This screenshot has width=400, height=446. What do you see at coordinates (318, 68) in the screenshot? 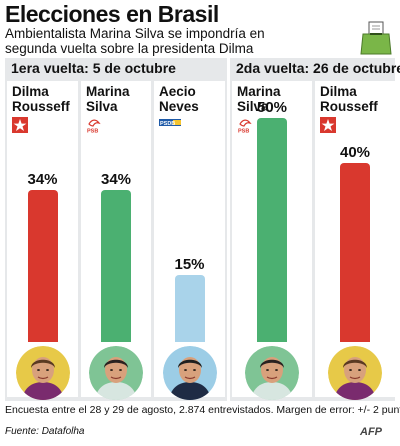
I see `second-round-title: 2da vuelta: 26 de octubre` at bounding box center [318, 68].